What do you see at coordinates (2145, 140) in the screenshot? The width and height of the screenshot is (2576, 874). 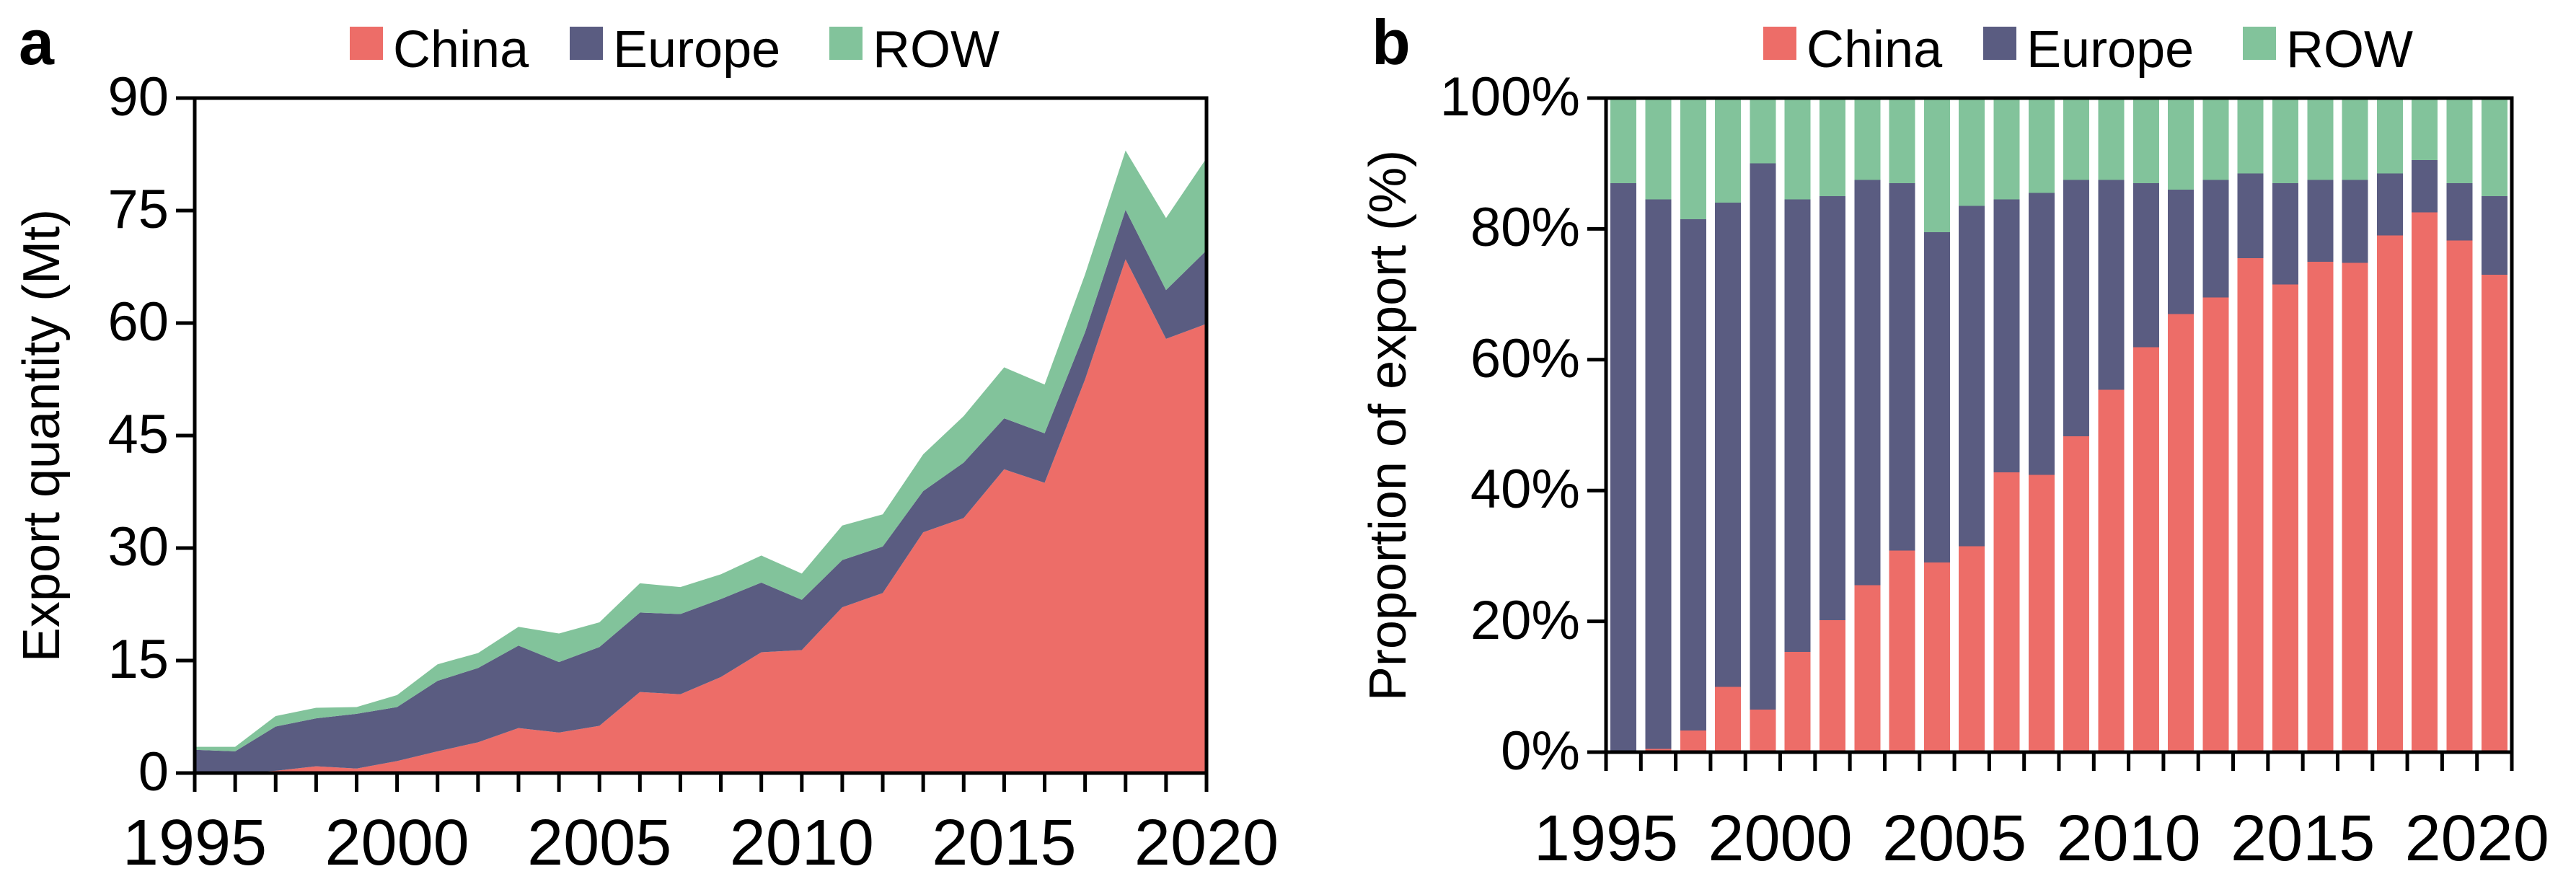 I see `bar-segment-row-2010` at bounding box center [2145, 140].